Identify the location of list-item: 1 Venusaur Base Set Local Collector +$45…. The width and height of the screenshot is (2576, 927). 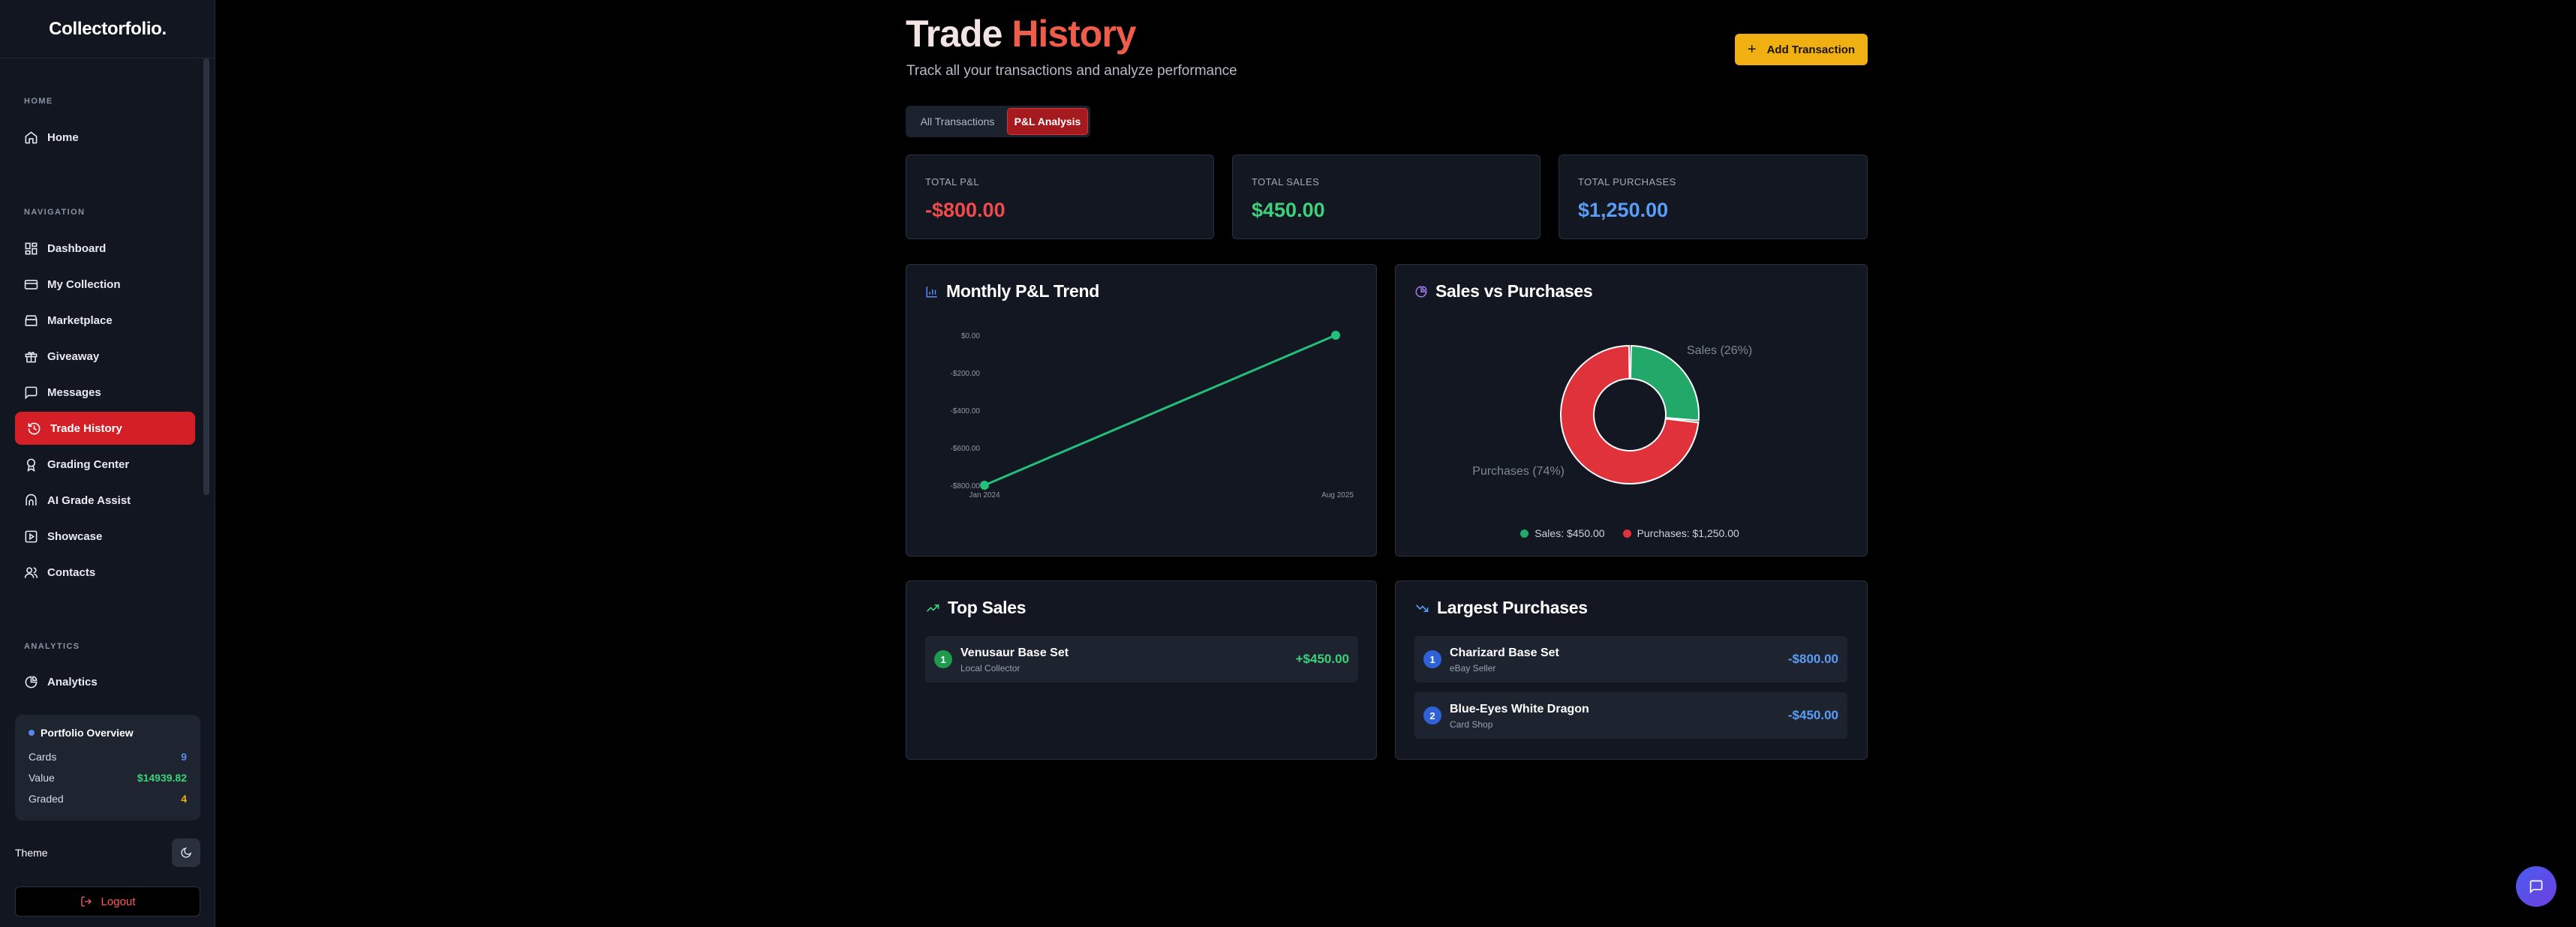
(1141, 659).